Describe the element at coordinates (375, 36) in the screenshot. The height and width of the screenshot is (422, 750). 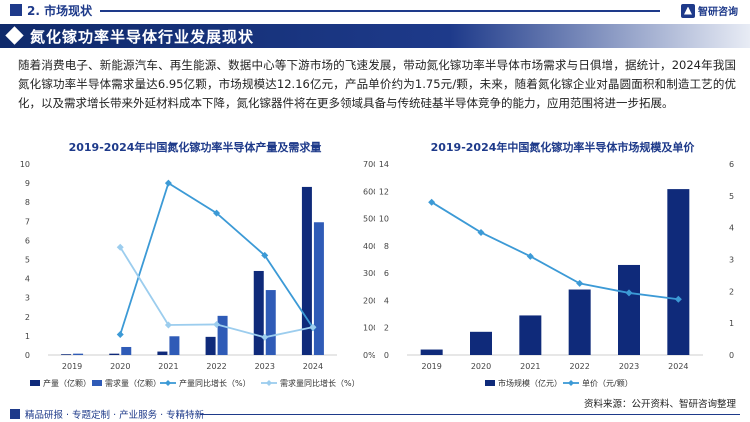
I see `title-banner: 氮化镓功率半导体行业发展现状` at that location.